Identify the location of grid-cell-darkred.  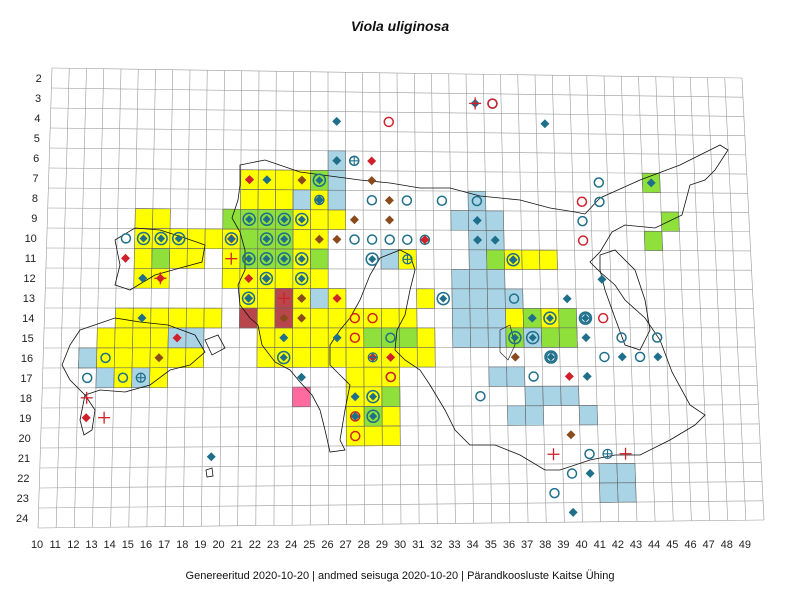
(248, 318).